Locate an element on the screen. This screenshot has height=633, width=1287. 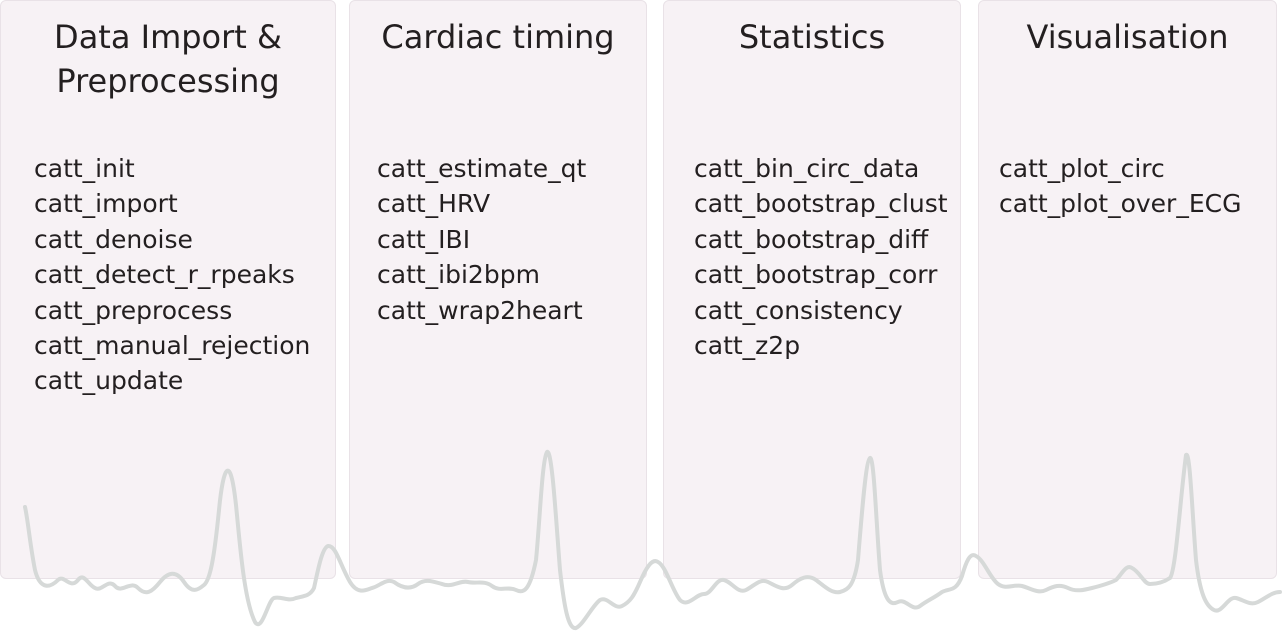
function-list: catt_plot_circ catt_plot_over_ECG is located at coordinates (1120, 186).